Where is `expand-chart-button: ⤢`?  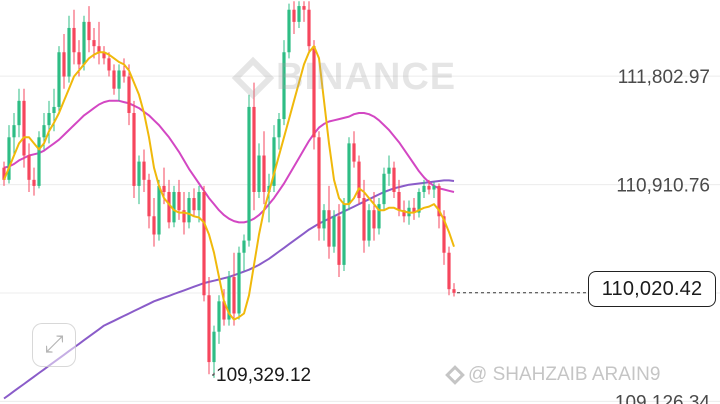
expand-chart-button: ⤢ is located at coordinates (54, 345).